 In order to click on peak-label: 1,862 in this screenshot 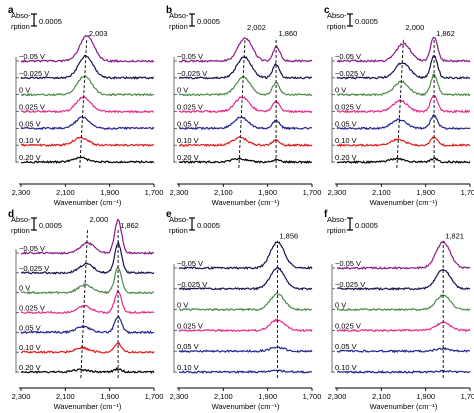, I will do `click(445, 33)`.